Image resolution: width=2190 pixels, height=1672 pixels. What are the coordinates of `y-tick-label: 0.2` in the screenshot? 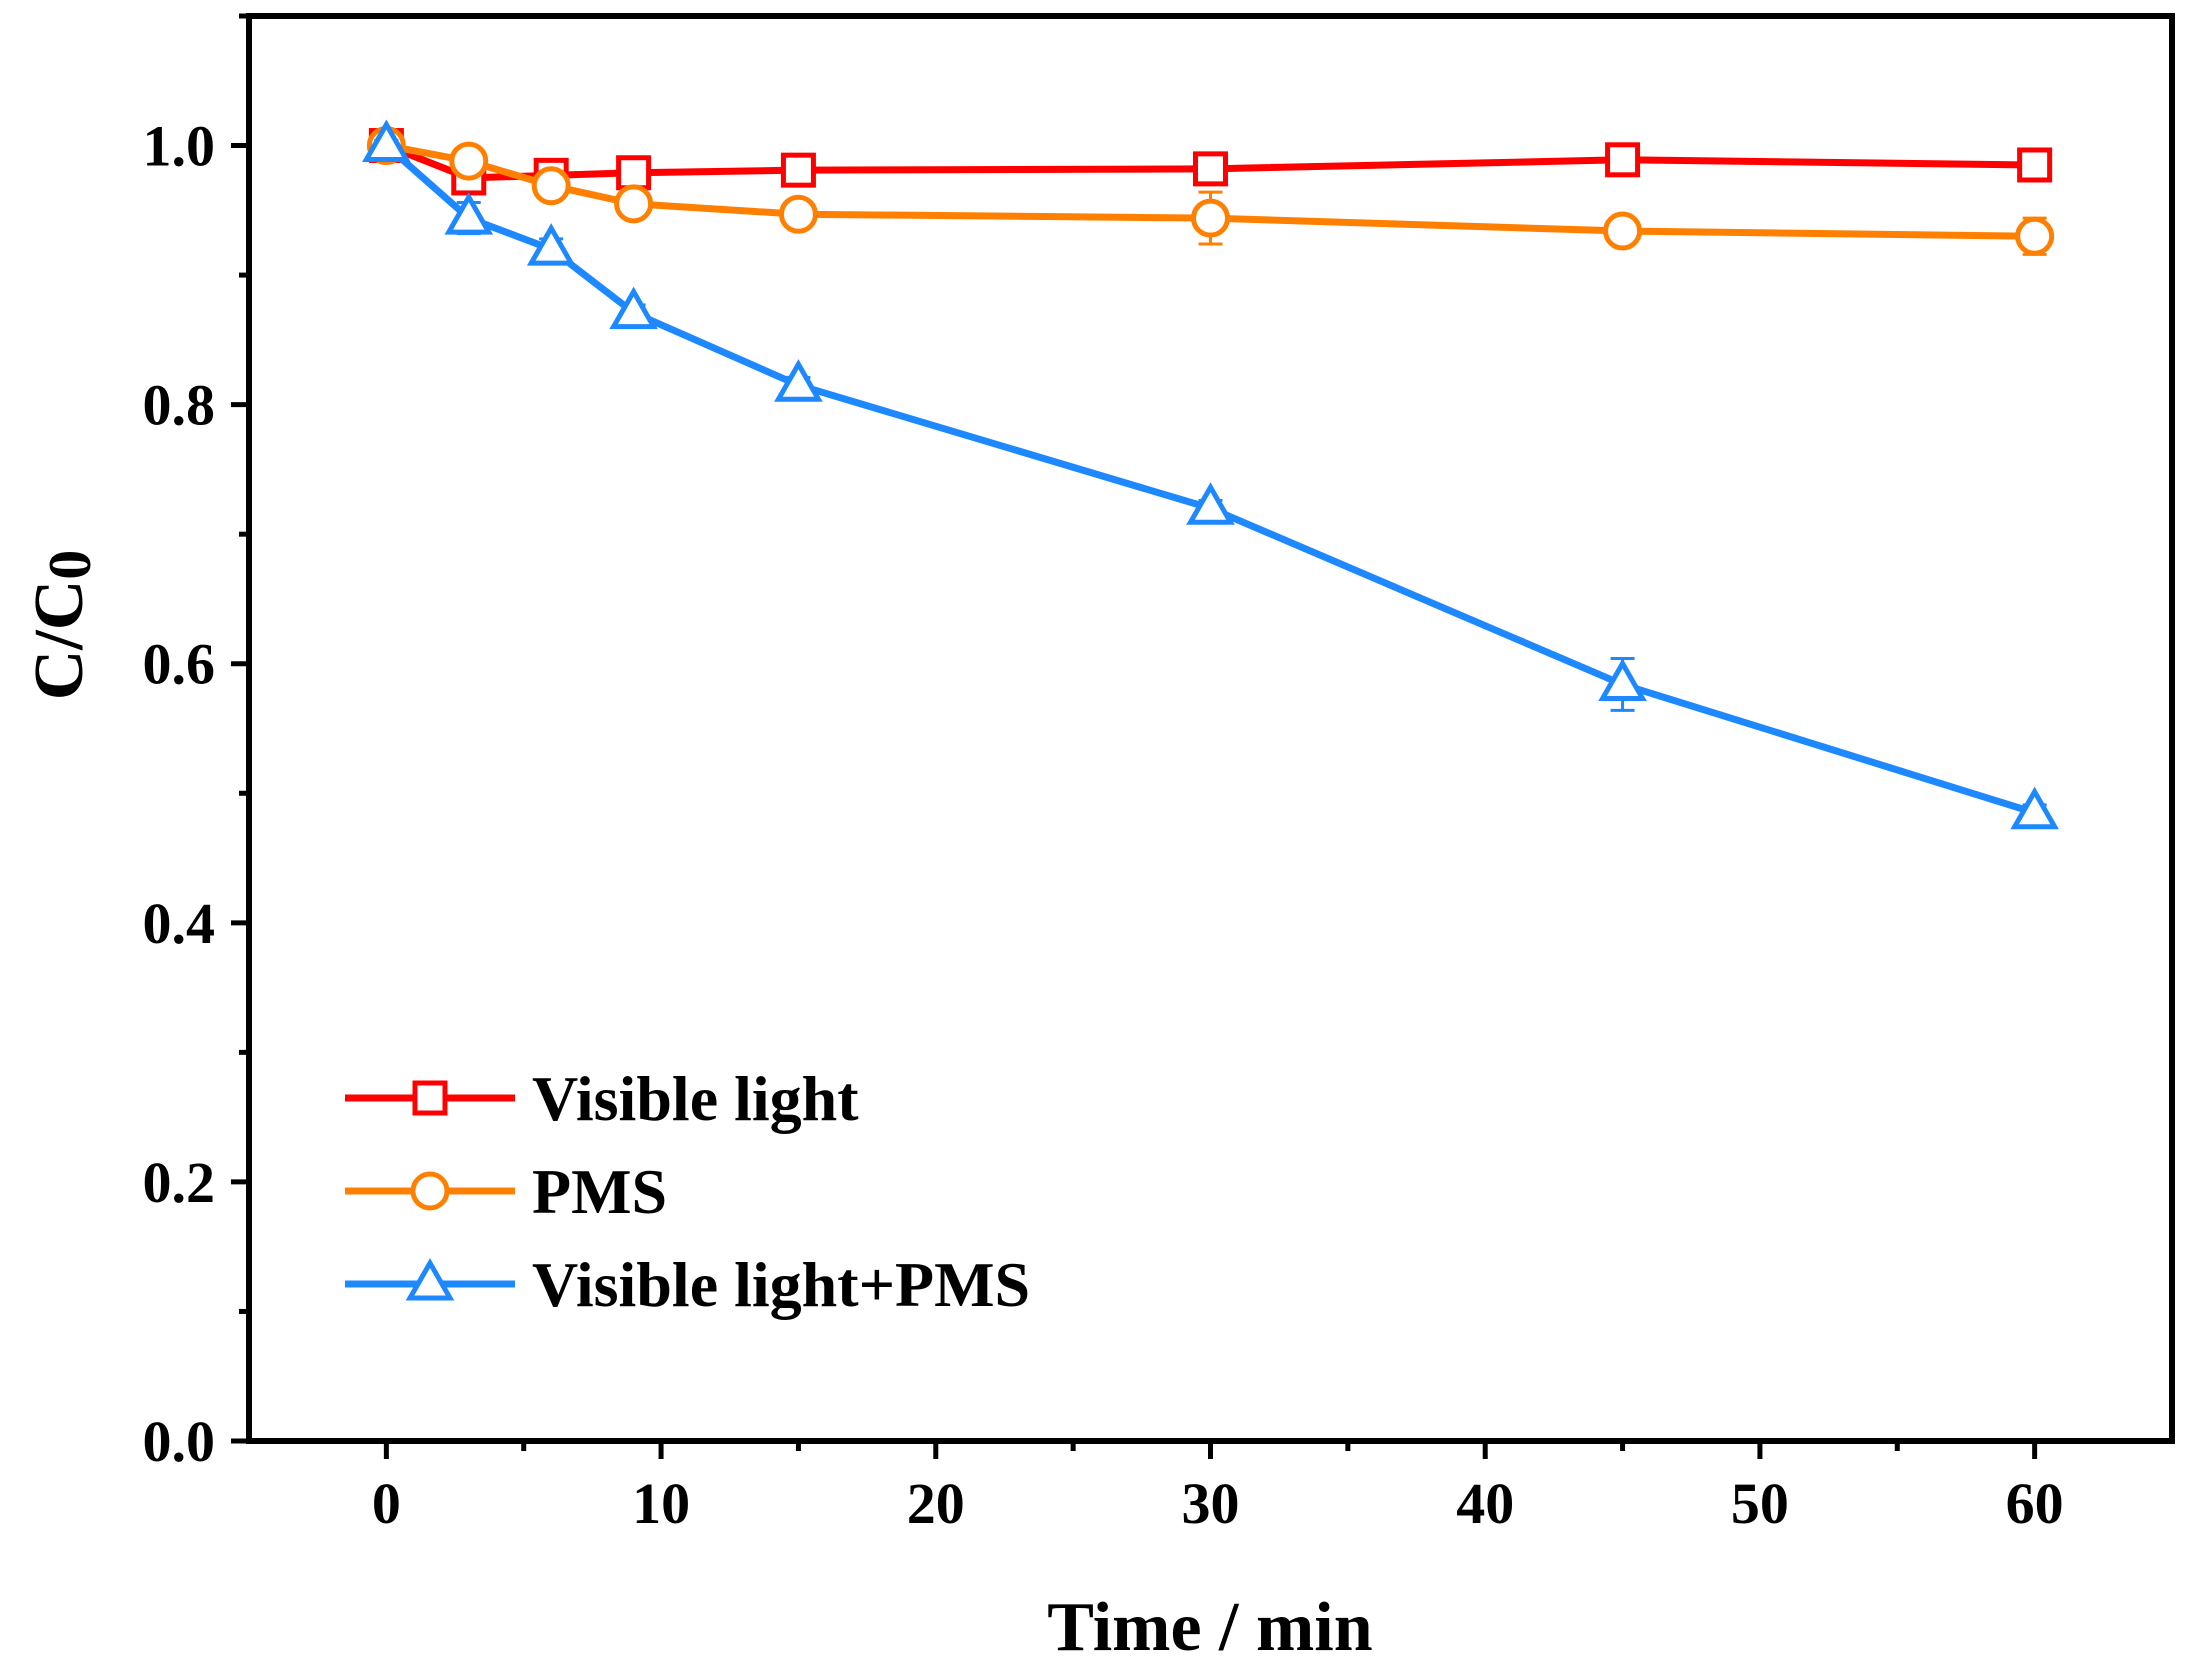 It's located at (179, 1182).